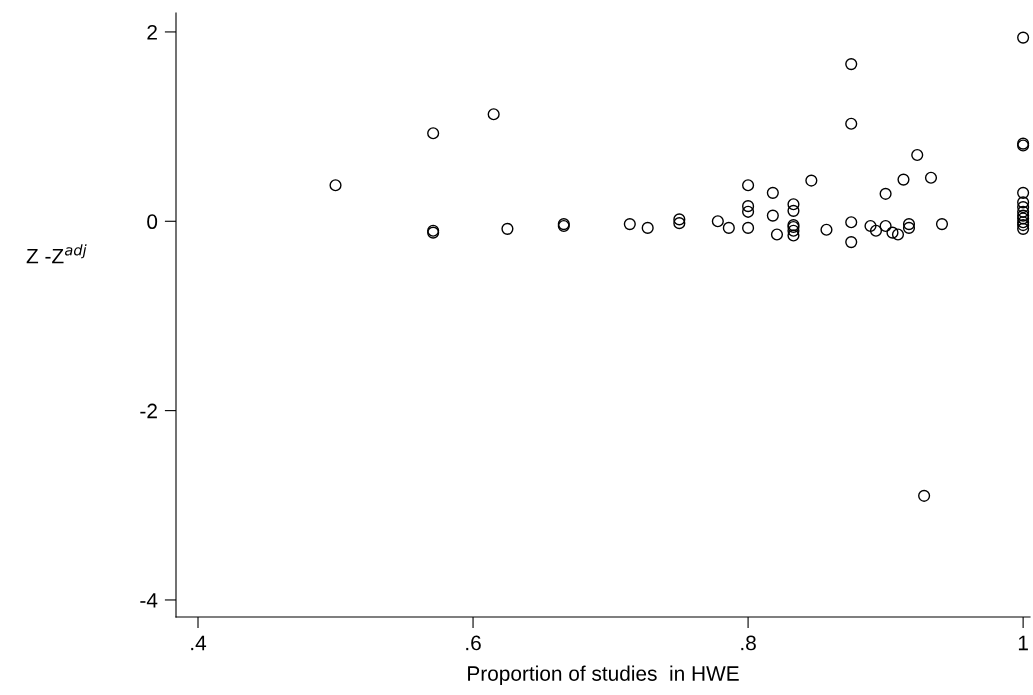  What do you see at coordinates (1023, 643) in the screenshot?
I see `x-tick-label: 1` at bounding box center [1023, 643].